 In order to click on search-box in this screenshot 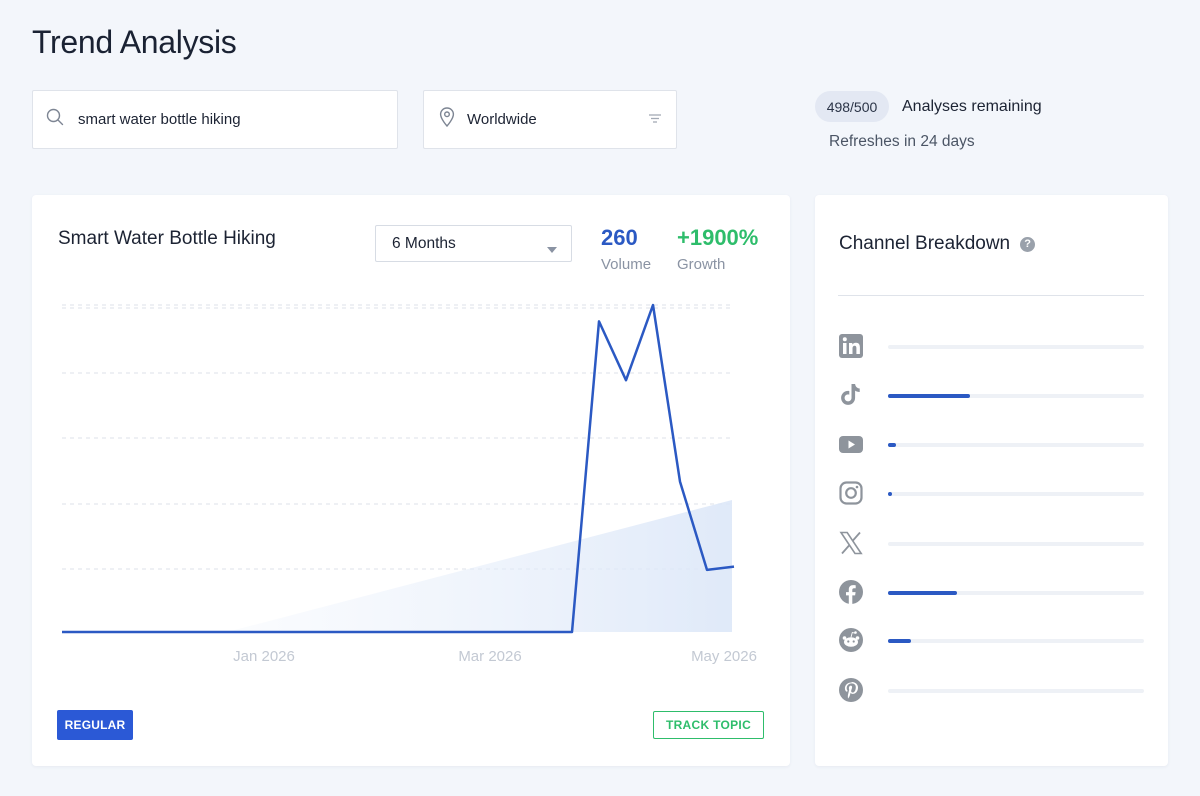, I will do `click(215, 119)`.